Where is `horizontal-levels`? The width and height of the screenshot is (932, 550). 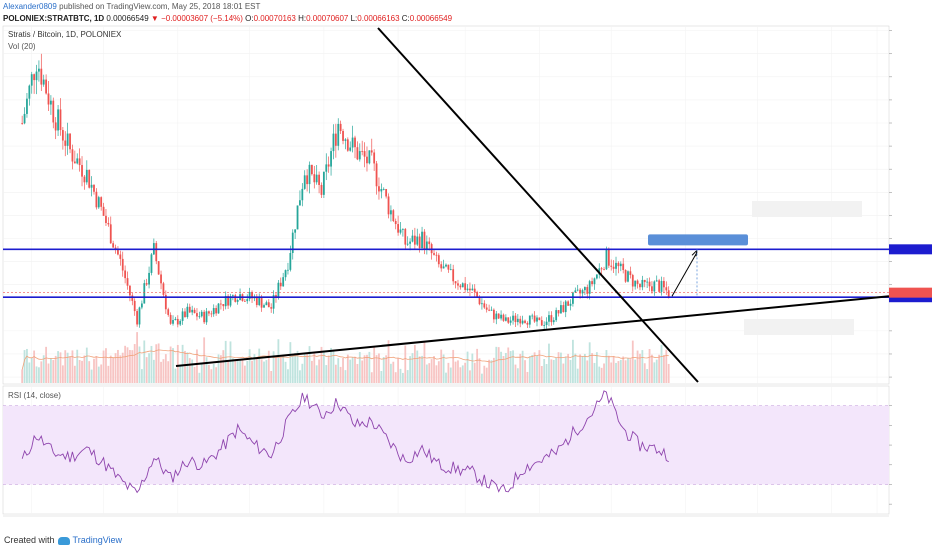
horizontal-levels is located at coordinates (467, 273).